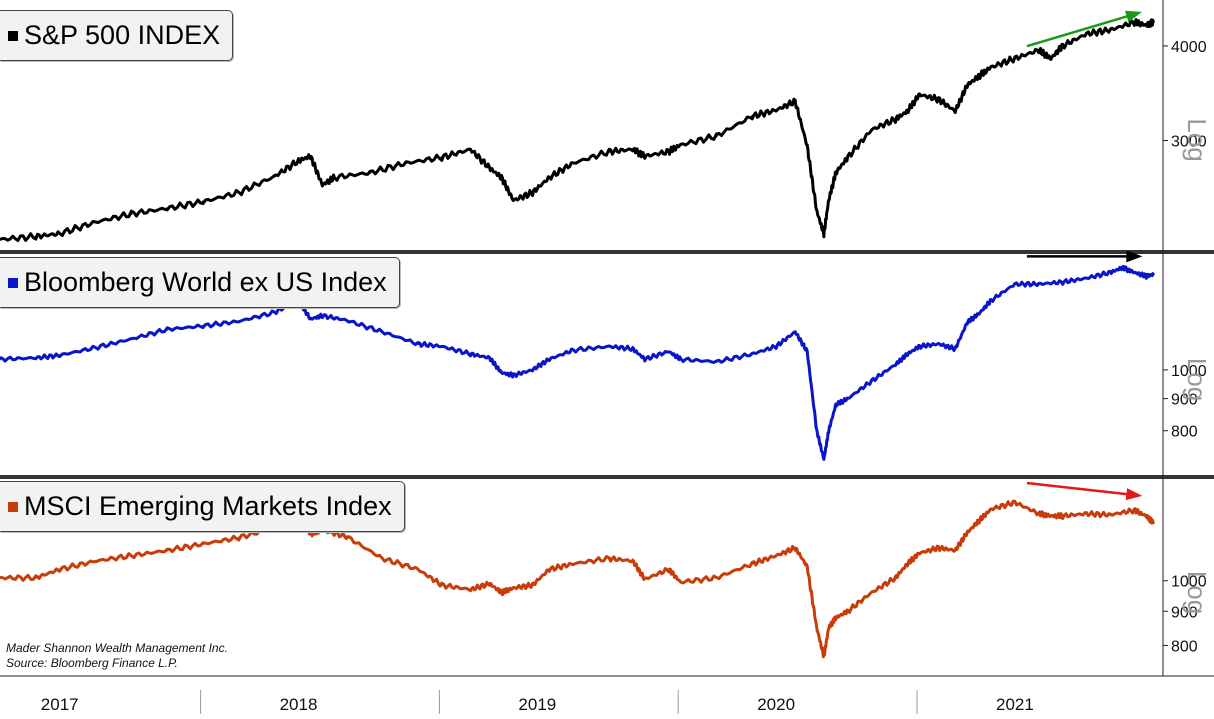 The height and width of the screenshot is (719, 1214). I want to click on sp500-axis-label: Log, so click(1197, 139).